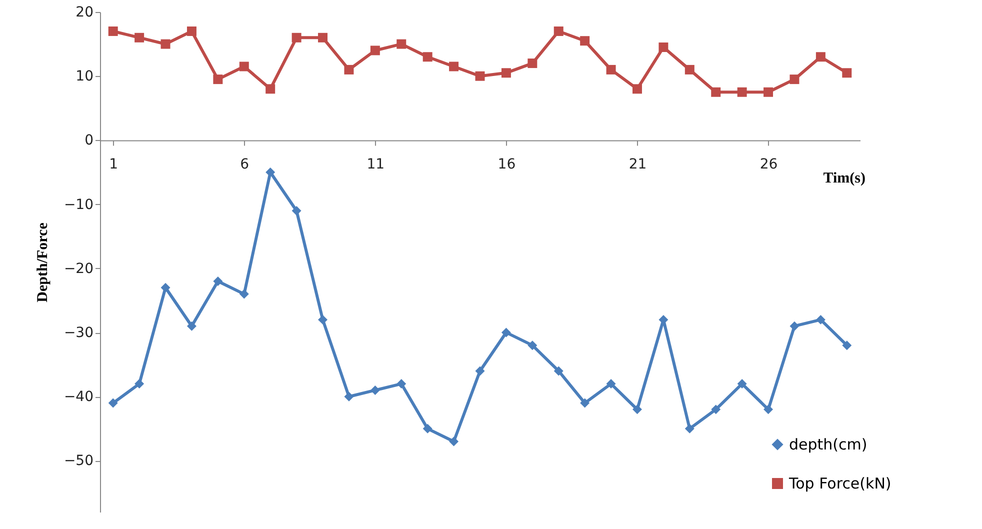  I want to click on legend-label: depth(cm), so click(828, 445).